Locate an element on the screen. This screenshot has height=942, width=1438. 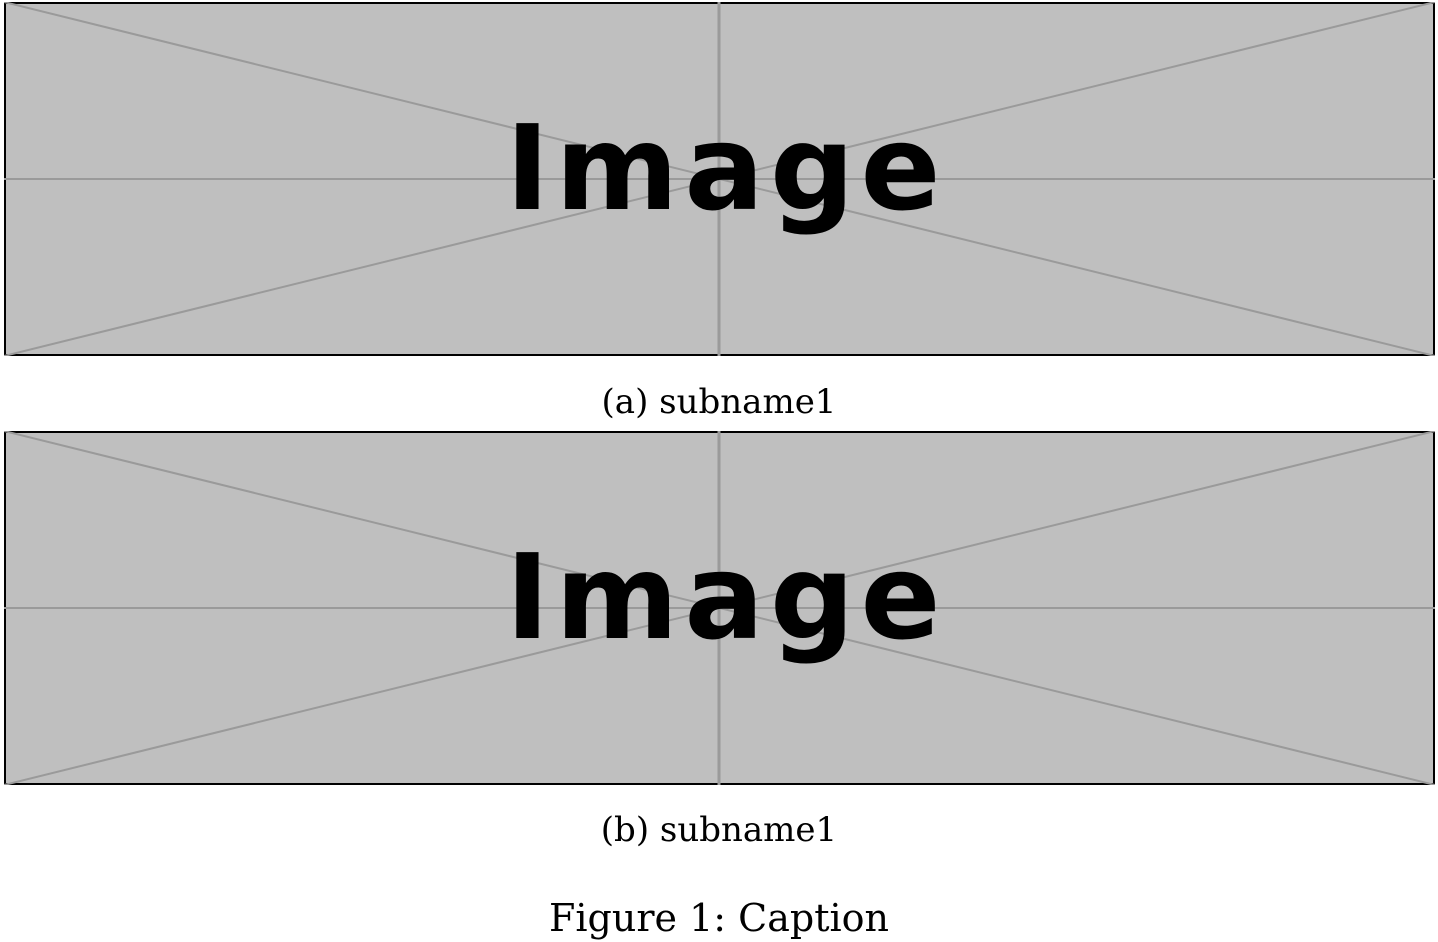
subcaption-a: (a) subname1 is located at coordinates (719, 402).